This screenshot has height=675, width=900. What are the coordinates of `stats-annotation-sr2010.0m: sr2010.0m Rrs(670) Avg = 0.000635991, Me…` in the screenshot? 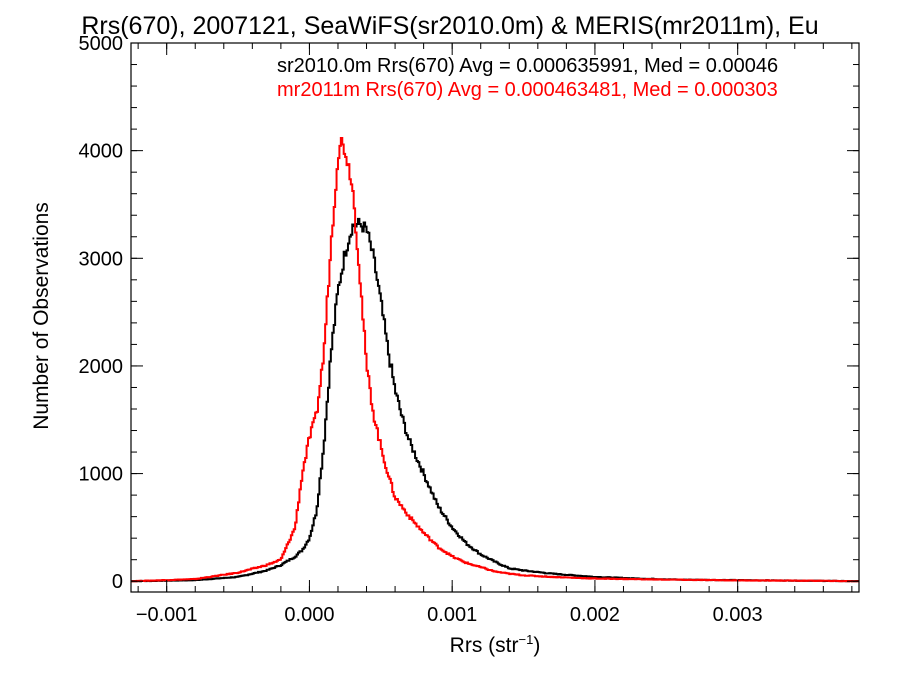 It's located at (527, 66).